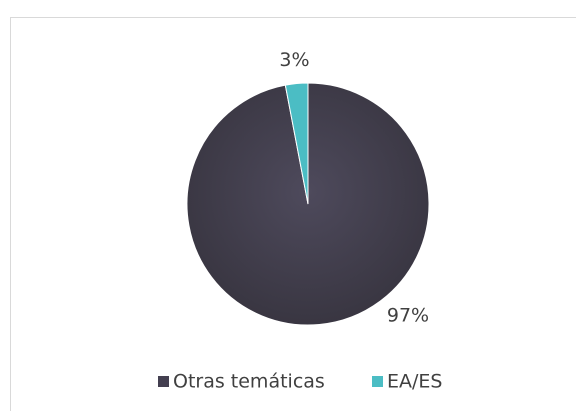 The width and height of the screenshot is (576, 411). Describe the element at coordinates (408, 316) in the screenshot. I see `data-label: 97%` at that location.